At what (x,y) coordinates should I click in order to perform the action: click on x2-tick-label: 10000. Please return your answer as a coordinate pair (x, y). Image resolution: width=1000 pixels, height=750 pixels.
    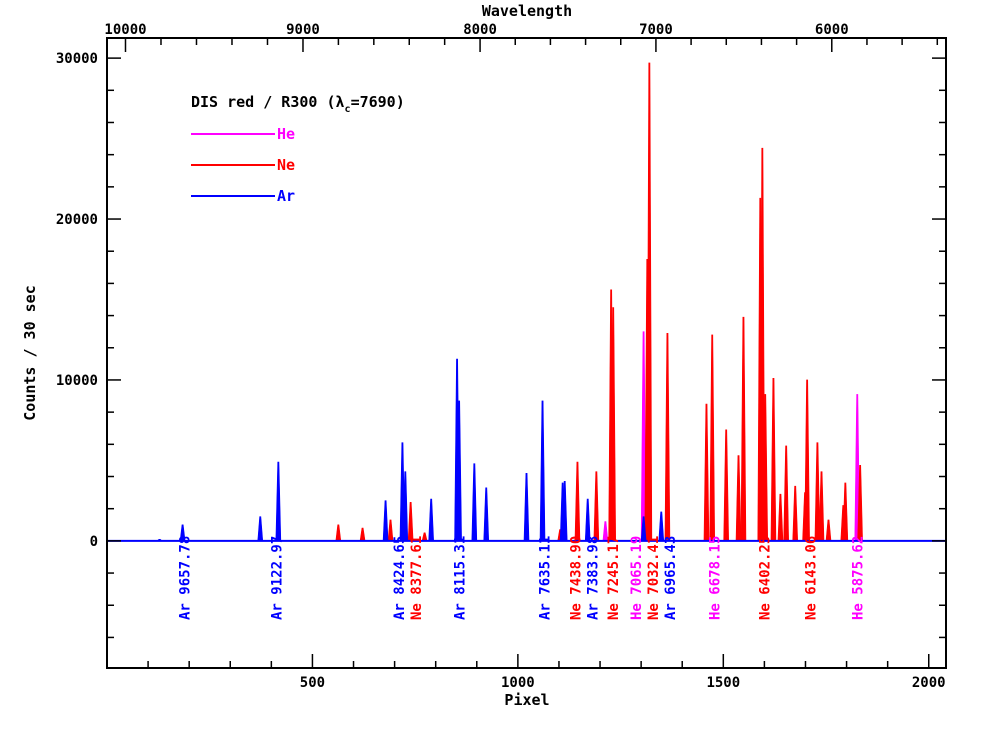
    Looking at the image, I should click on (125, 30).